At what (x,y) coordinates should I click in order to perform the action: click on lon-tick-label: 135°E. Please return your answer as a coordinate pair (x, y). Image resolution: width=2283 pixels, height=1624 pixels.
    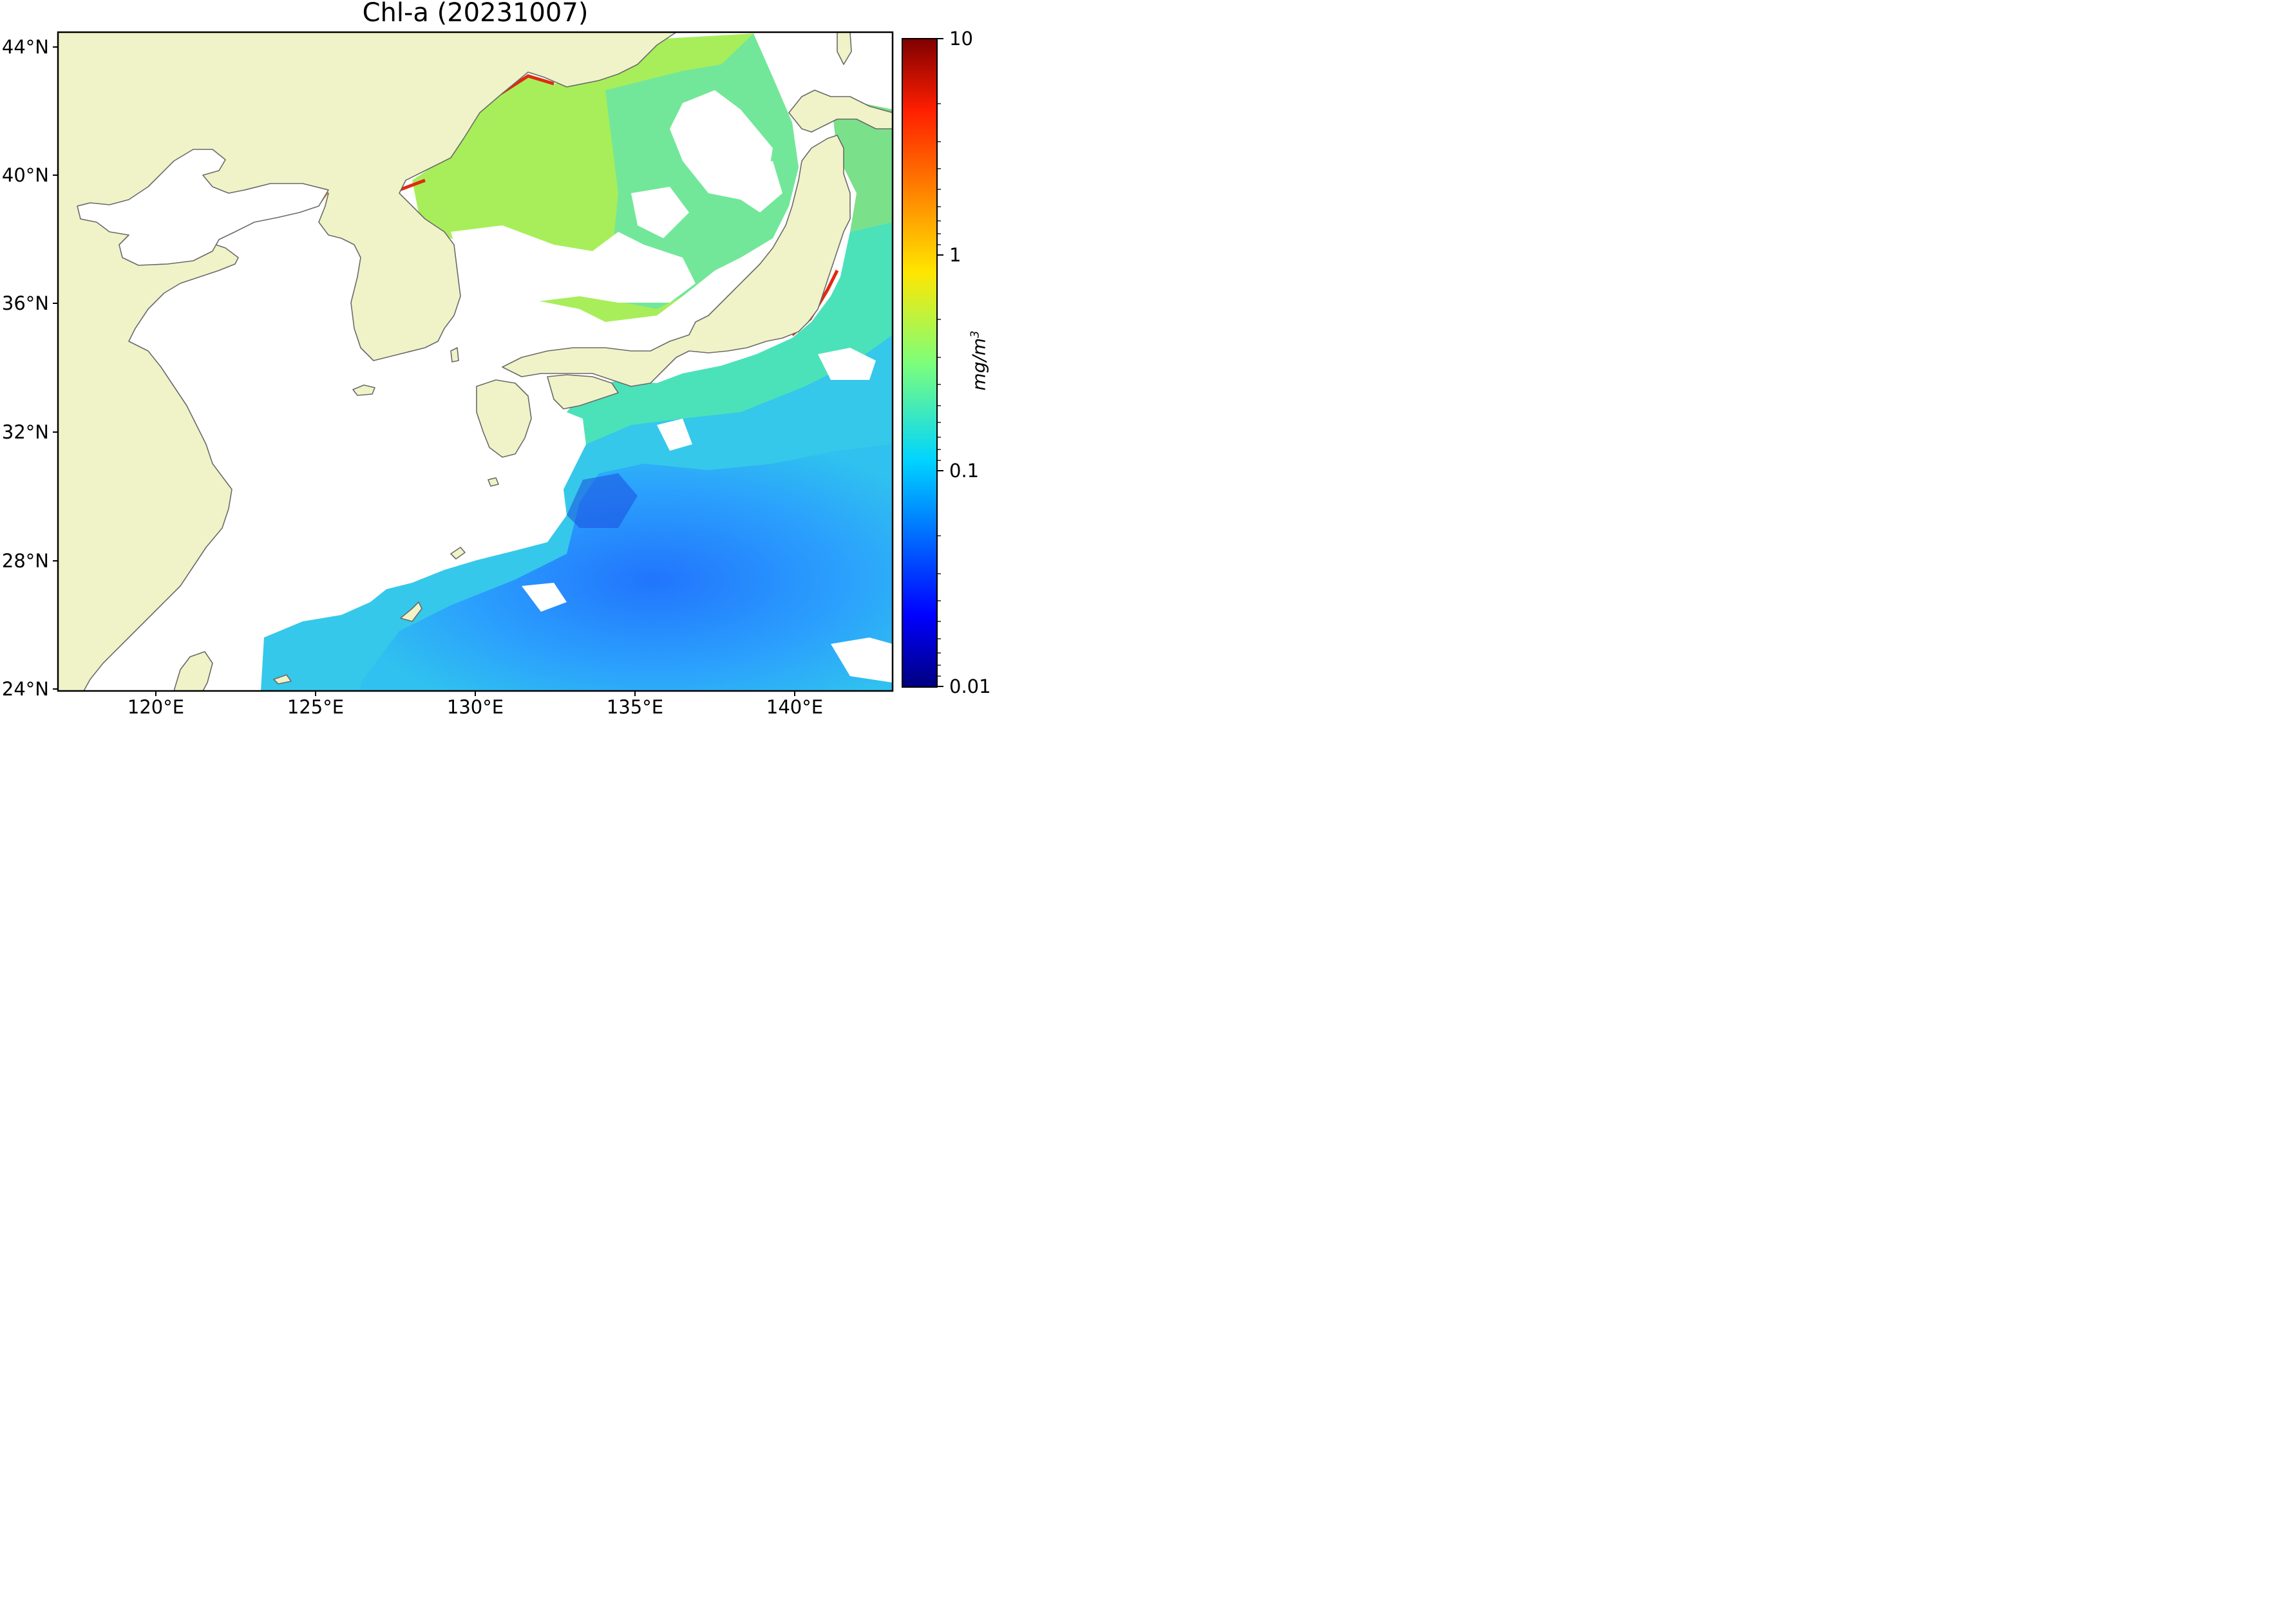
    Looking at the image, I should click on (635, 707).